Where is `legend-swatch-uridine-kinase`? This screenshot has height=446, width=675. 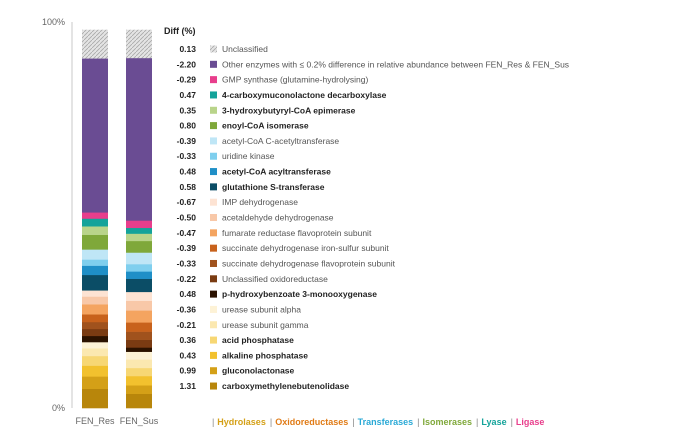 legend-swatch-uridine-kinase is located at coordinates (213, 156).